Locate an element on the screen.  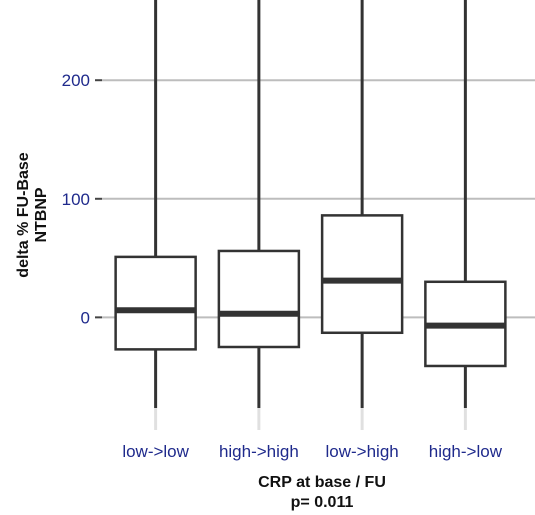
x-tick-label-1: low->low is located at coordinates (155, 451).